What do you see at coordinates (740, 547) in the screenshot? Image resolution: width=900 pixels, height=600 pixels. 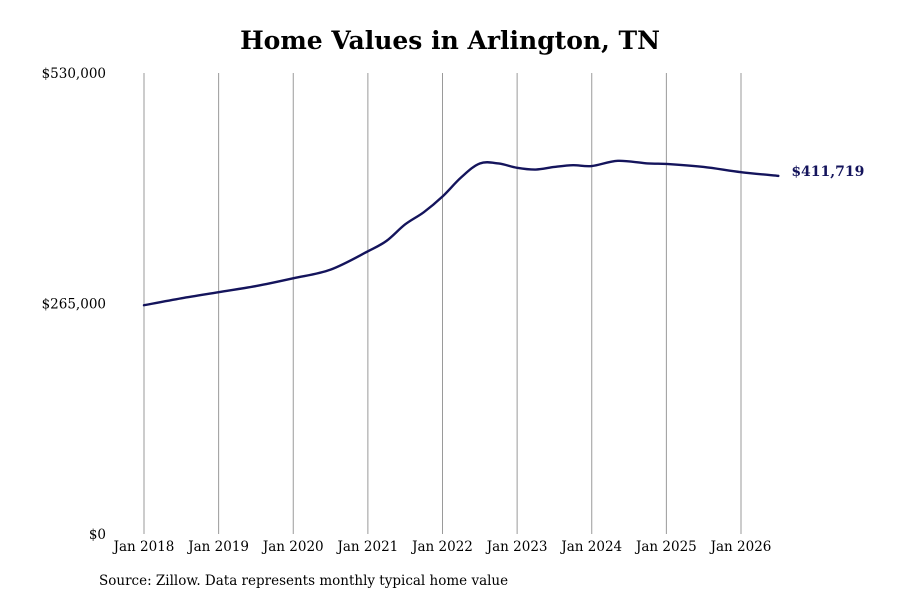 I see `x-tick-label: Jan 2026` at bounding box center [740, 547].